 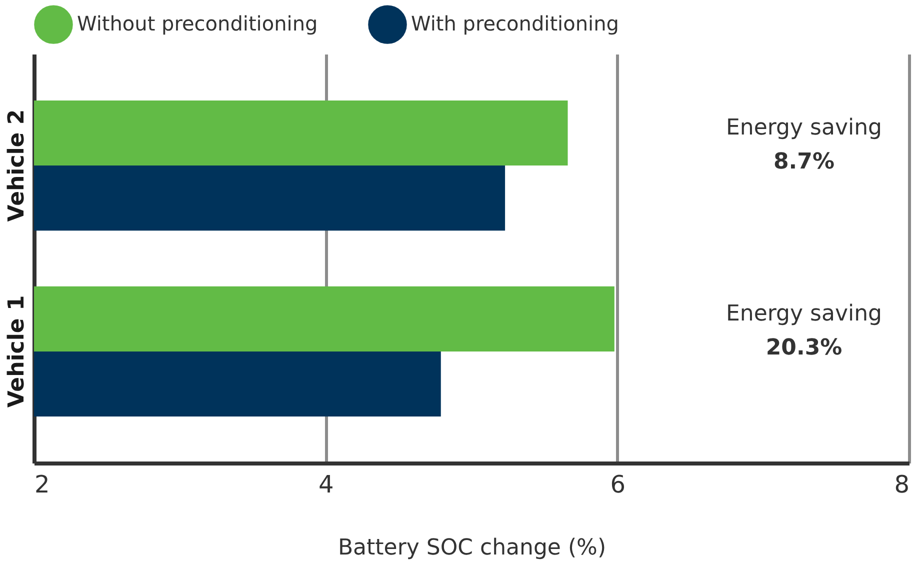 I want to click on legend-label: With preconditioning, so click(x=515, y=24).